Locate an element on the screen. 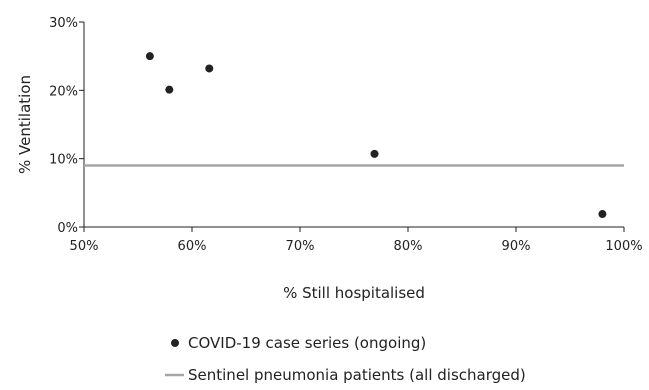 The width and height of the screenshot is (649, 390). x-tick-label: 50% is located at coordinates (84, 246).